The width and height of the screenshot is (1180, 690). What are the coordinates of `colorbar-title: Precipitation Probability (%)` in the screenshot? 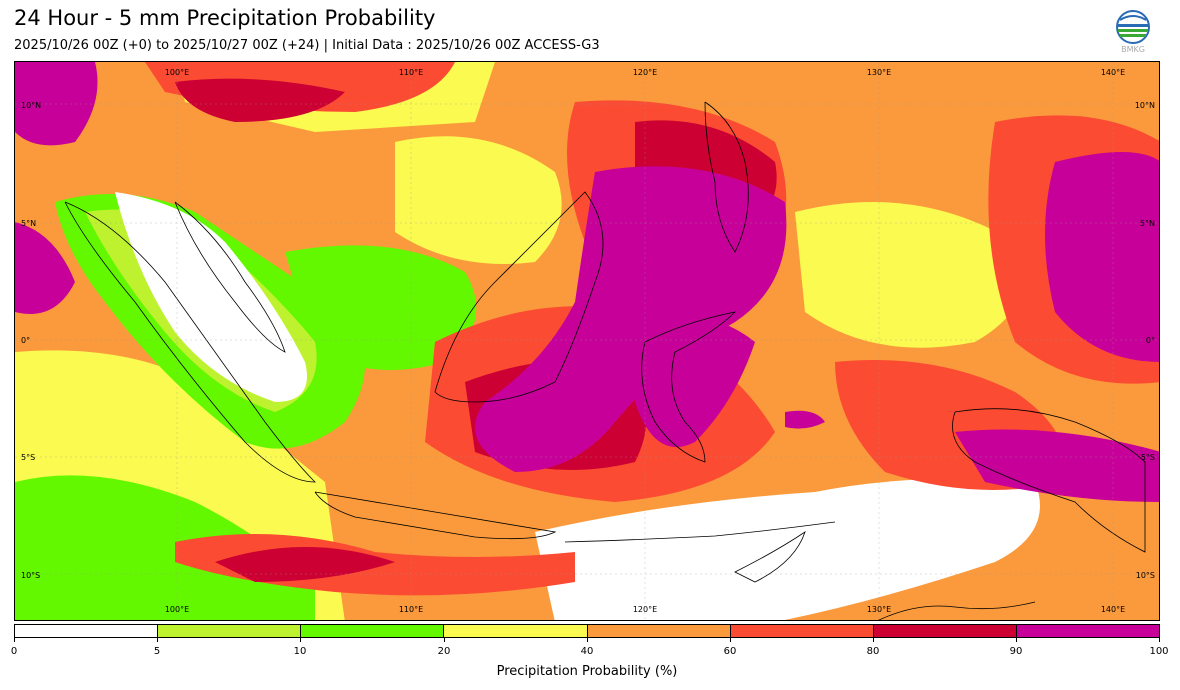 It's located at (587, 671).